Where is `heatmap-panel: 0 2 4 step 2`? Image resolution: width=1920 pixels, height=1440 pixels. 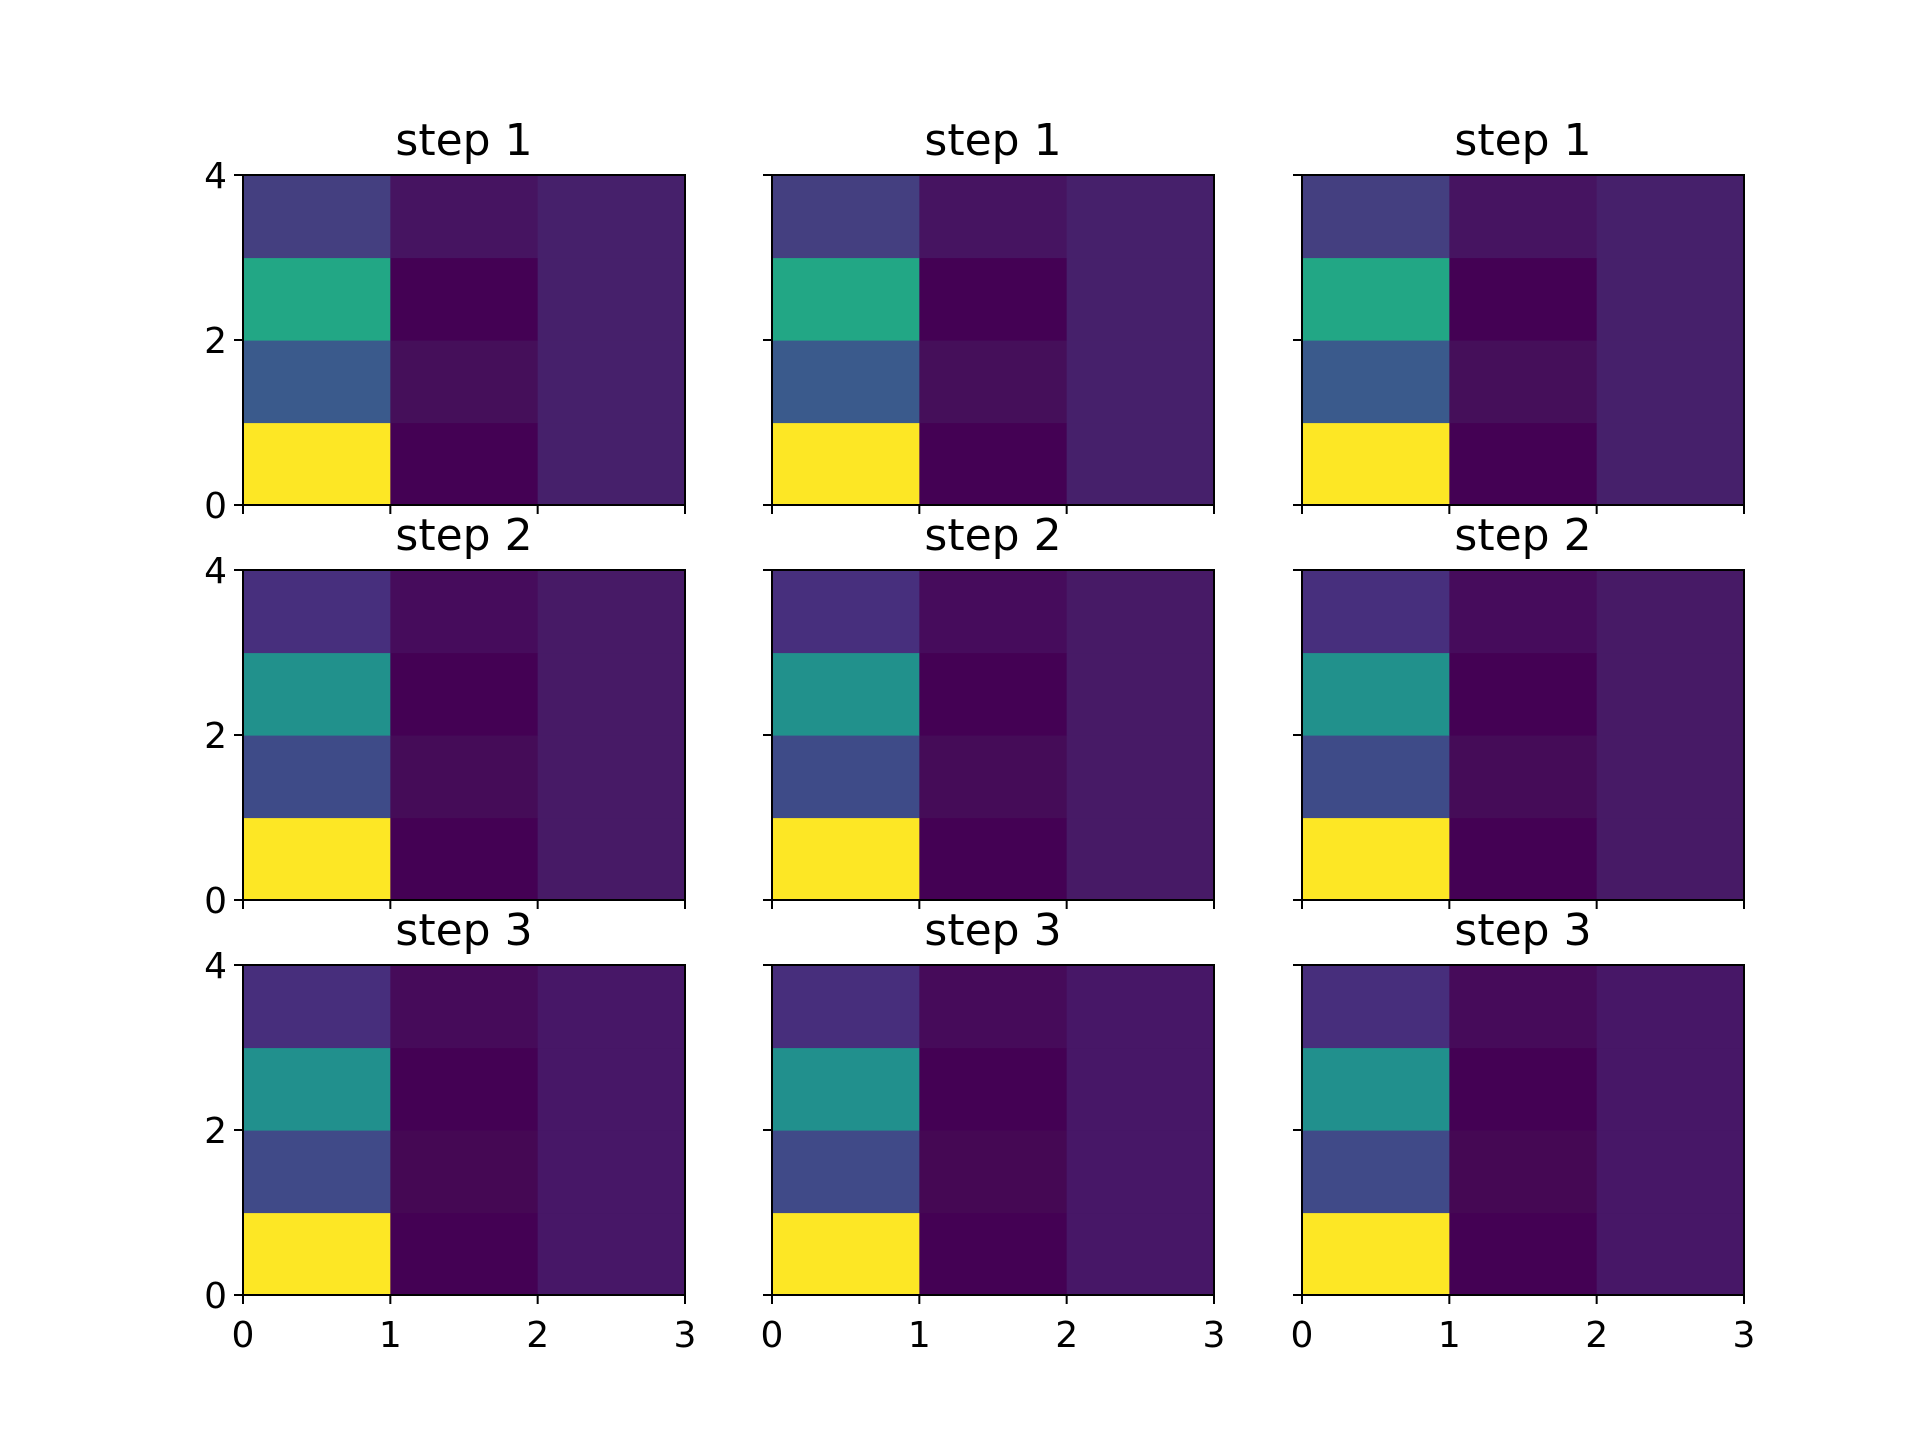
heatmap-panel: 0 2 4 step 2 is located at coordinates (445, 716).